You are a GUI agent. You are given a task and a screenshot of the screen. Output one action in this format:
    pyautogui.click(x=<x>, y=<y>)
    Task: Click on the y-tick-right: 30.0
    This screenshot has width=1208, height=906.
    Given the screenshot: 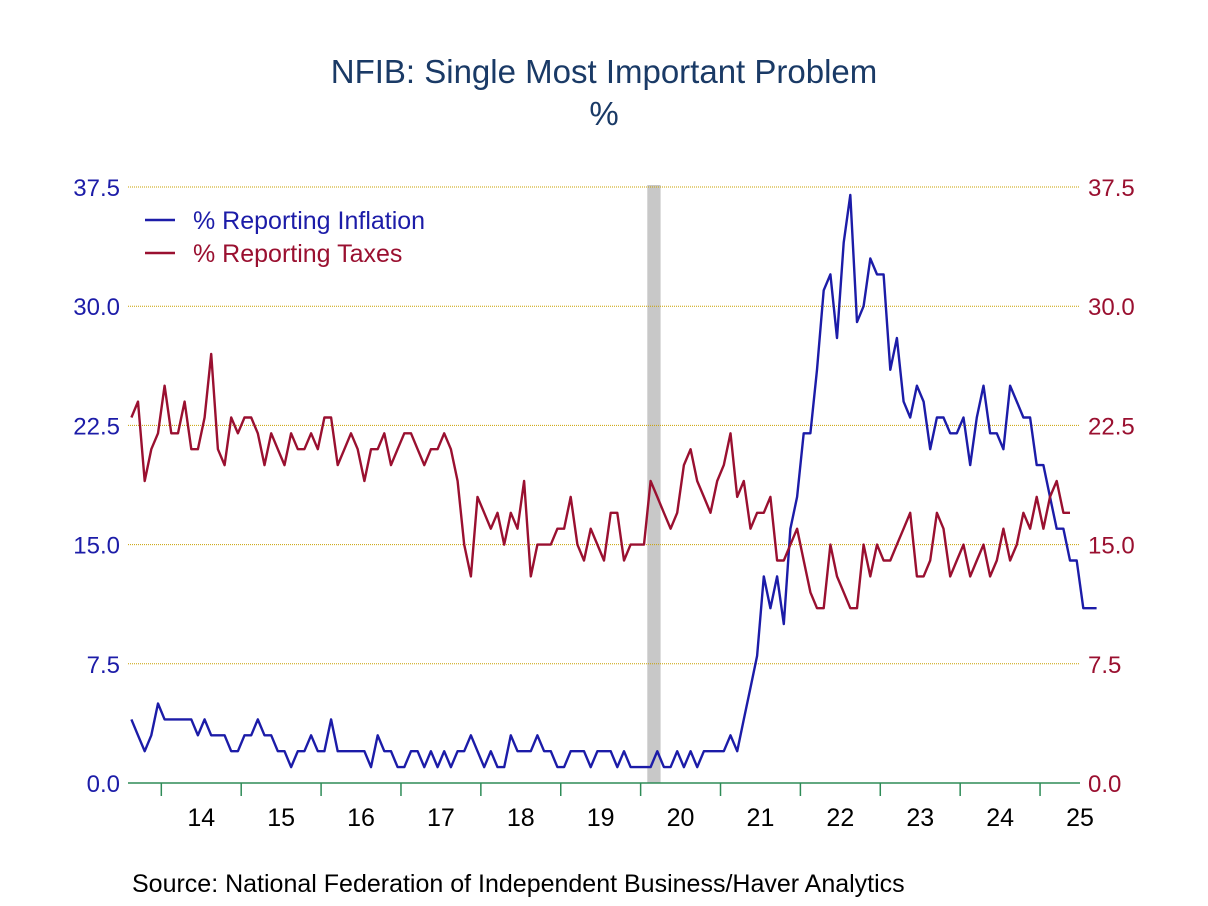 What is the action you would take?
    pyautogui.click(x=1111, y=307)
    